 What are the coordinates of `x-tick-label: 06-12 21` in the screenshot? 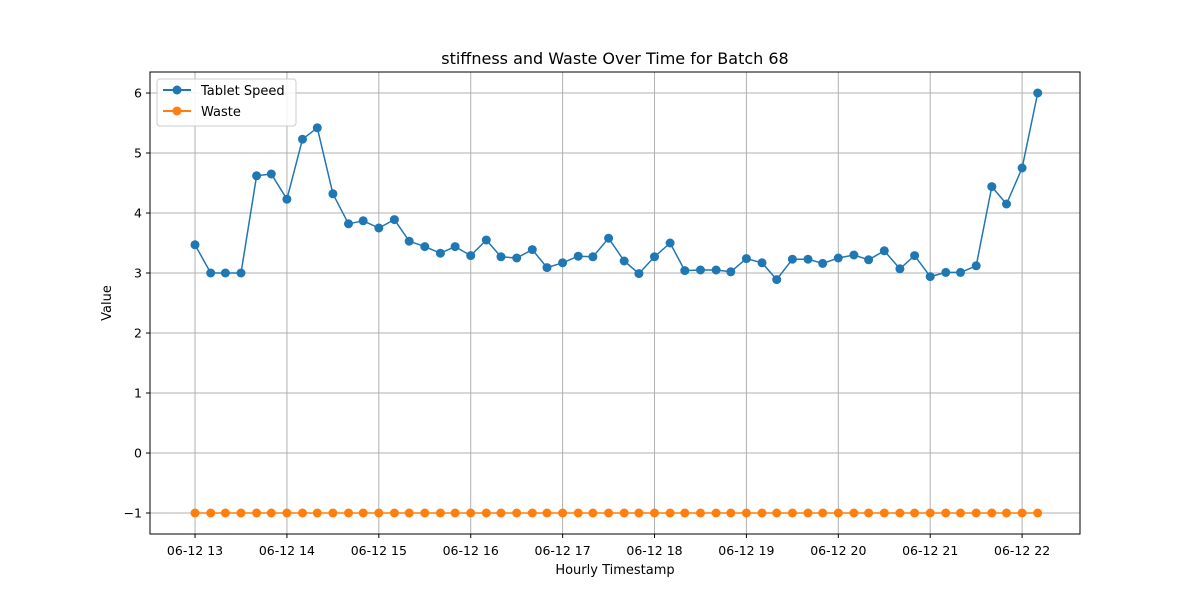 It's located at (930, 550).